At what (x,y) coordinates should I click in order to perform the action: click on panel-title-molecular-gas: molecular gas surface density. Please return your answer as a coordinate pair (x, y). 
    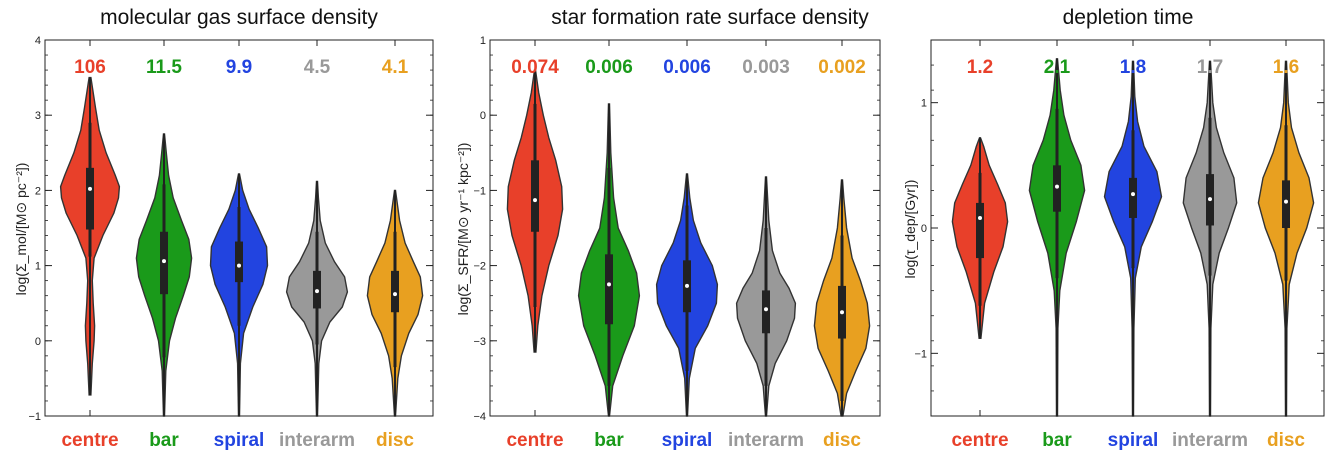
    Looking at the image, I should click on (239, 17).